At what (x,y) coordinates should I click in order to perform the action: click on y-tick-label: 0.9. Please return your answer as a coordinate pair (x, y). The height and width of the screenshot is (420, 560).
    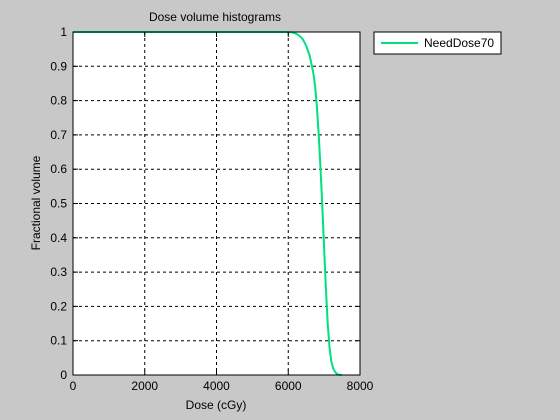
    Looking at the image, I should click on (58, 66).